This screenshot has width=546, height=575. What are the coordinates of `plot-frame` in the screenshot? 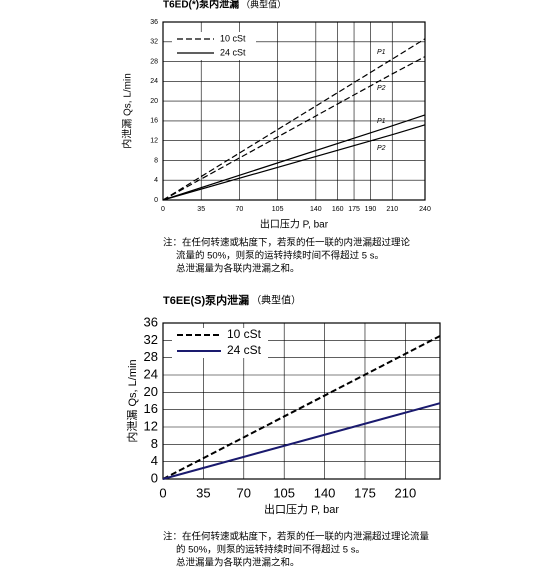 It's located at (301, 401).